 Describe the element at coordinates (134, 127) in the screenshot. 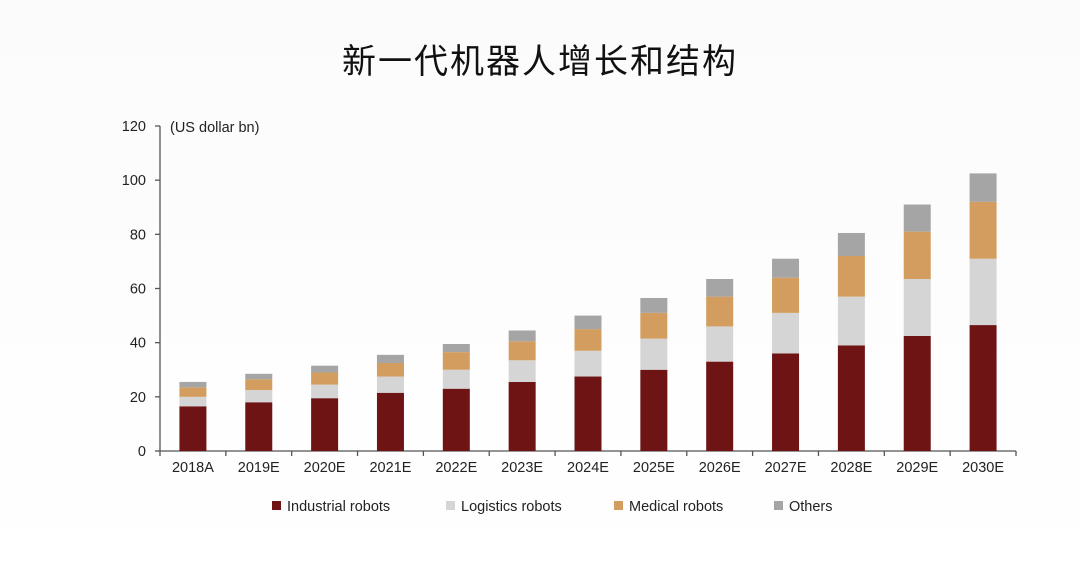

I see `y-tick-label: 120` at that location.